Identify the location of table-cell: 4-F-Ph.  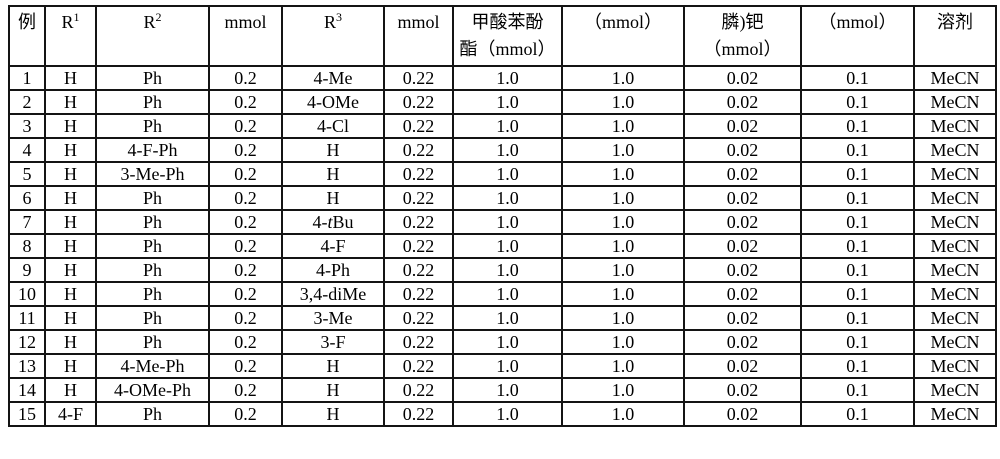
(152, 150).